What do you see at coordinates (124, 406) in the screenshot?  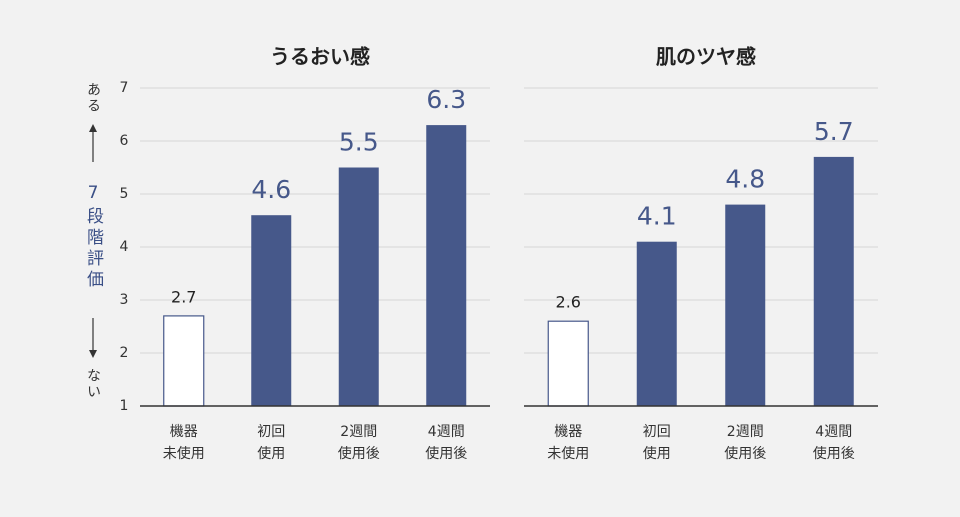 I see `y-tick-label: 1` at bounding box center [124, 406].